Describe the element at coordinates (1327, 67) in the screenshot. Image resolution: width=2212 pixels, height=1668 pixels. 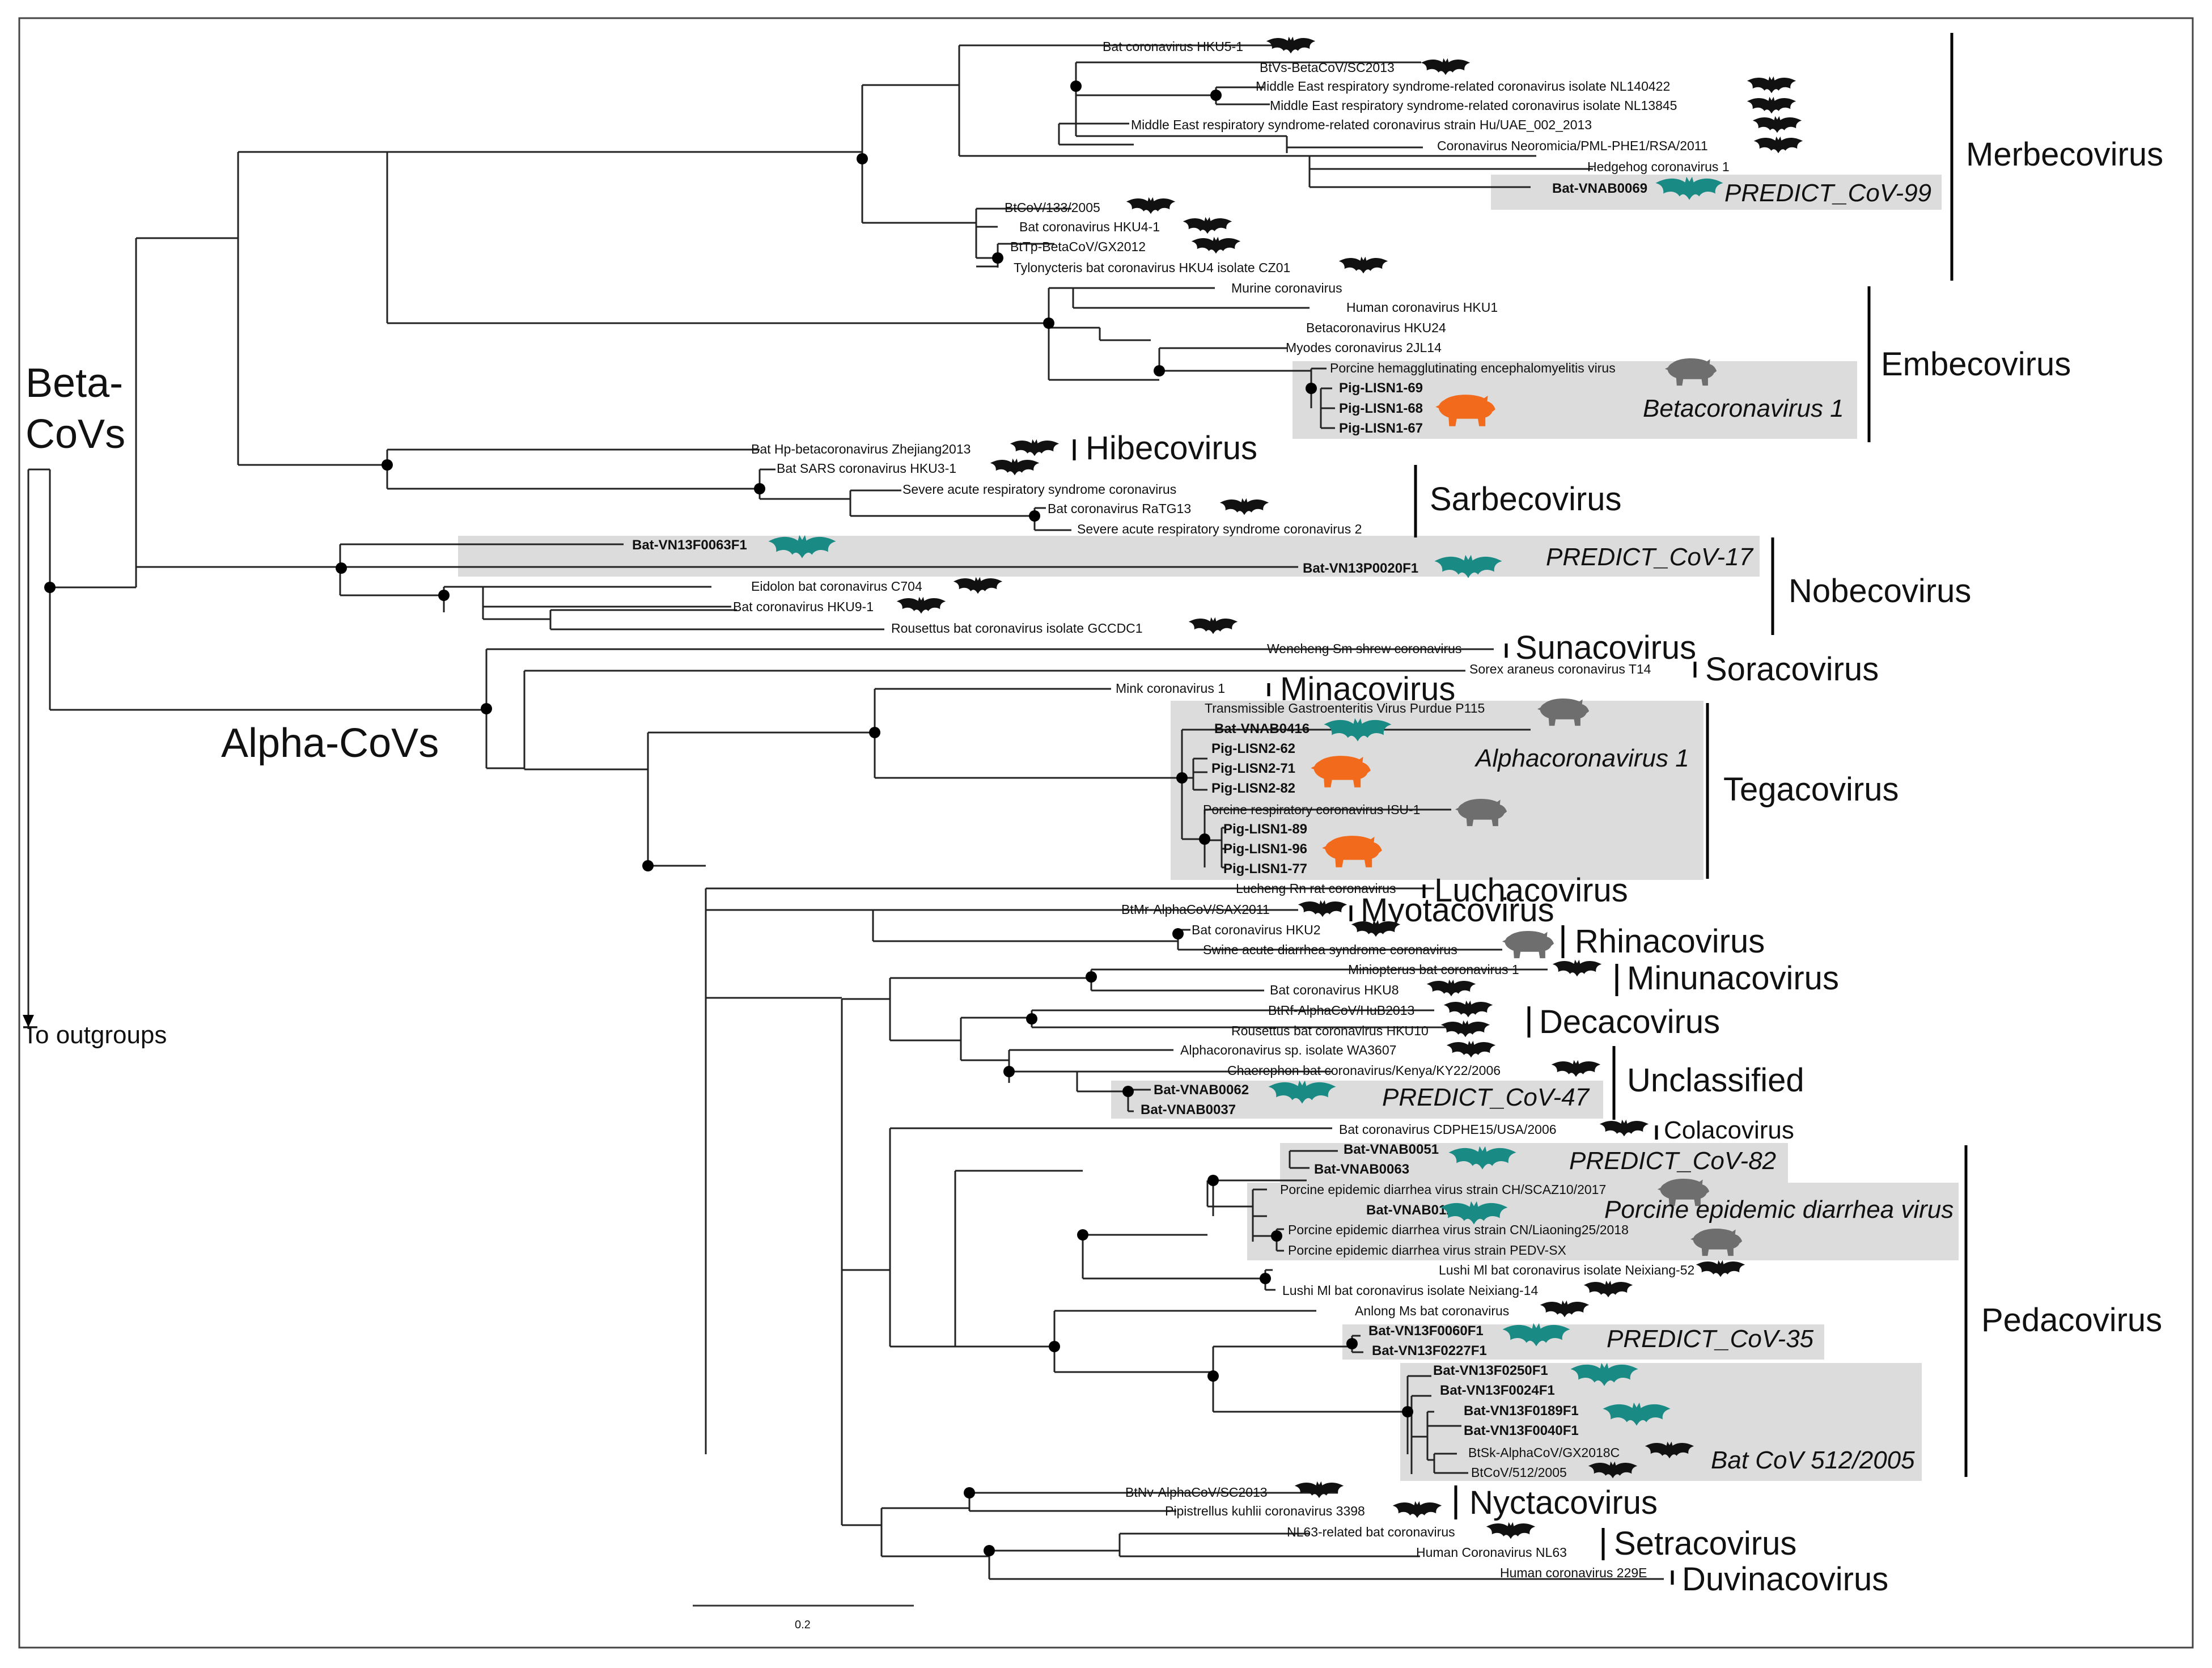
I see `leaf-label: BtVs-BetaCoV/SC2013` at that location.